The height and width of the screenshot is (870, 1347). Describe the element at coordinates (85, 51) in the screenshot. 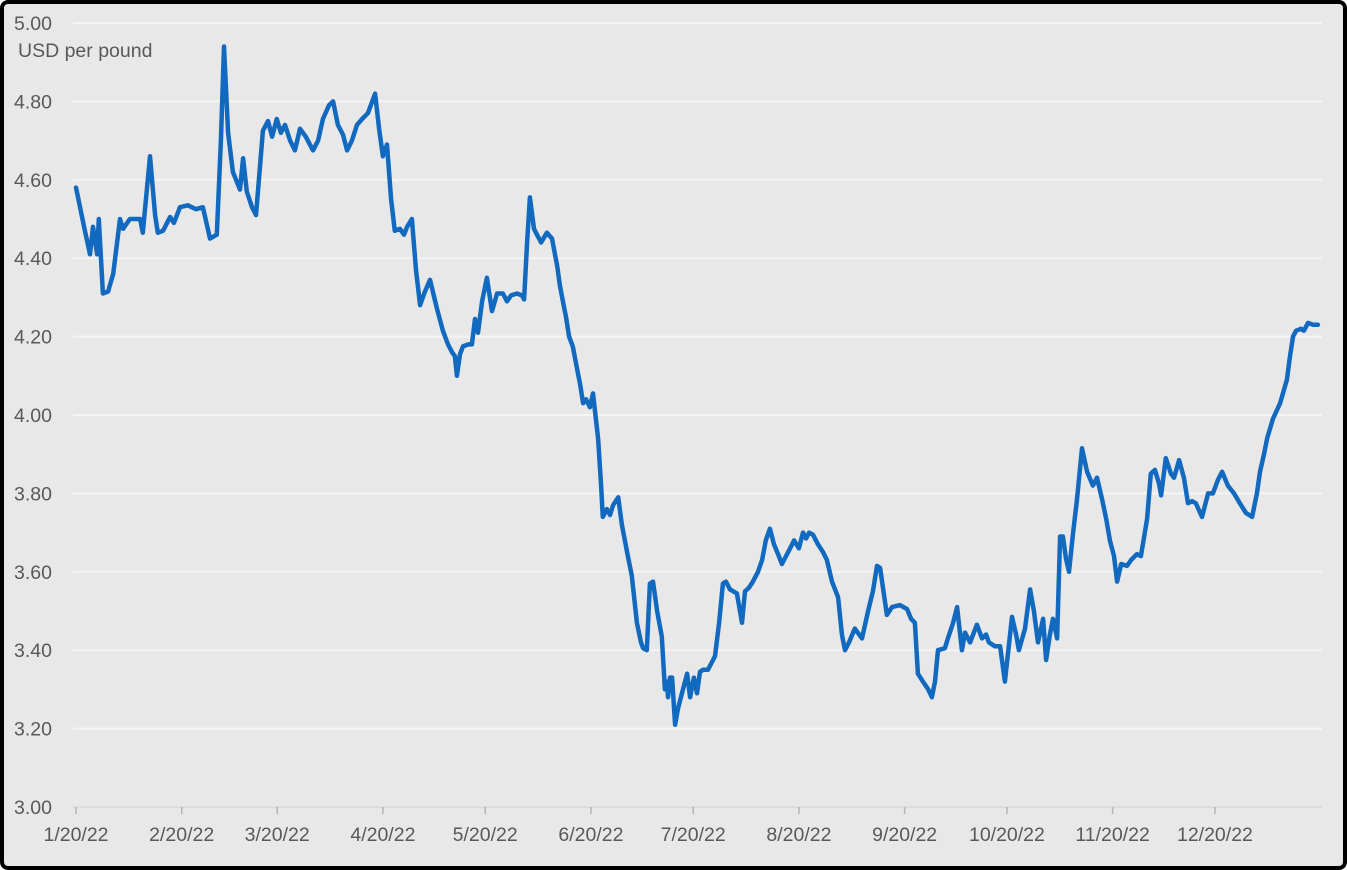

I see `y-axis-title: USD per pound` at that location.